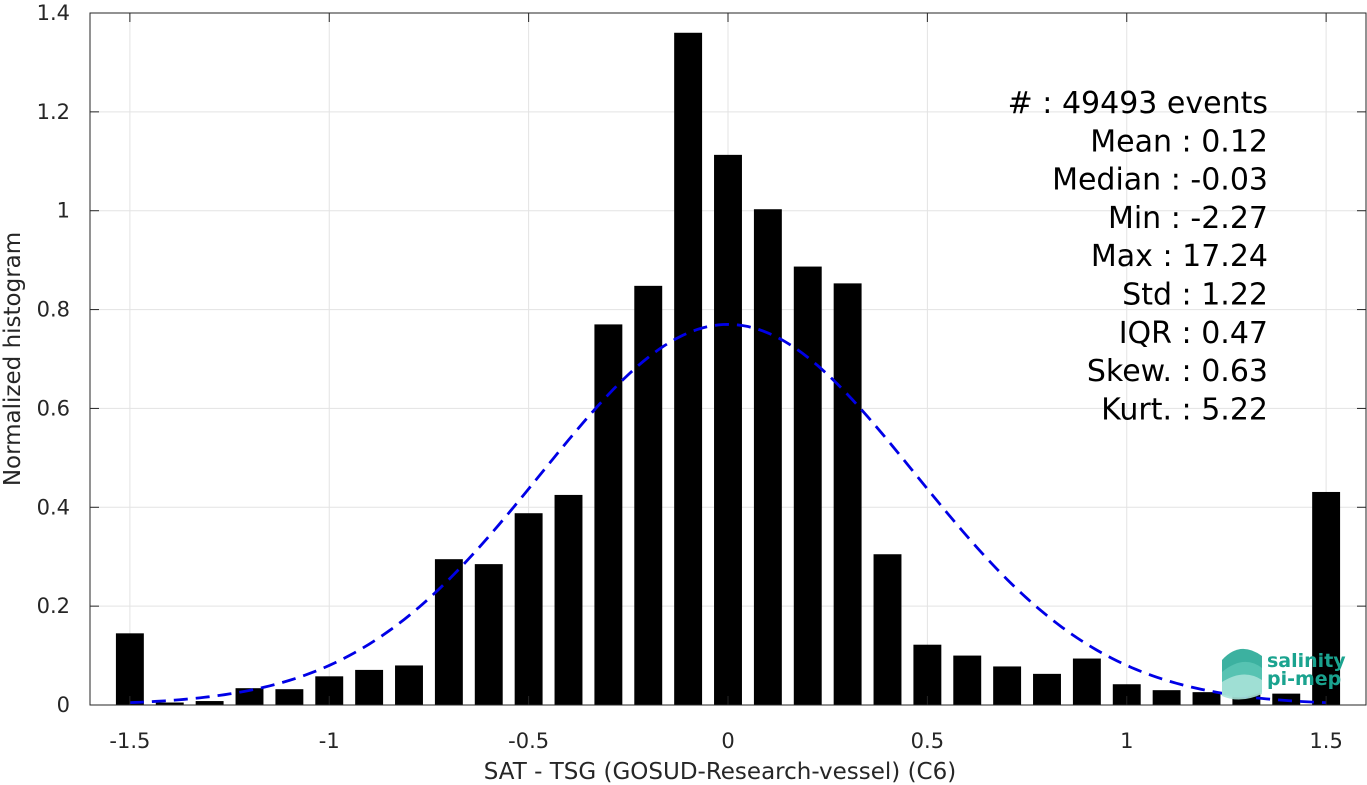  Describe the element at coordinates (1225, 333) in the screenshot. I see `stats-value: : 0.47` at that location.